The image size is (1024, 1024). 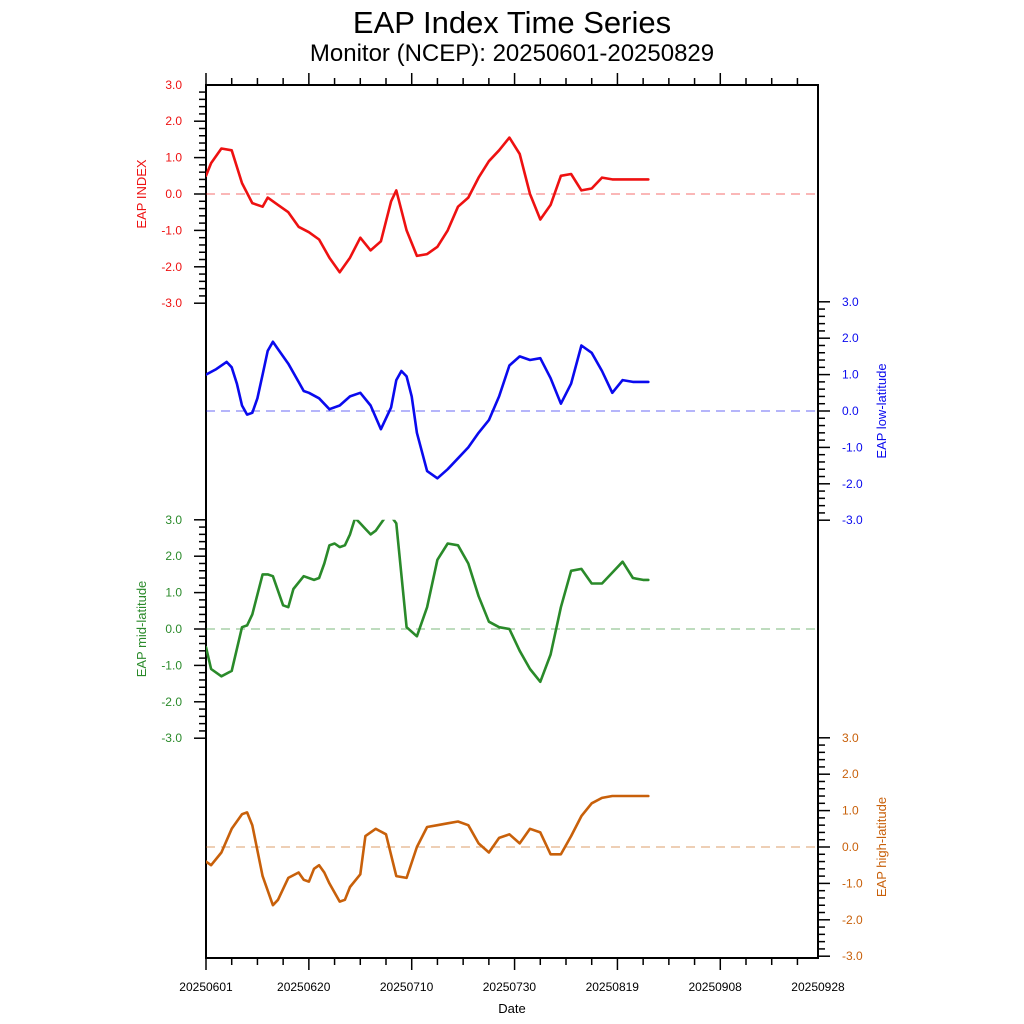 I want to click on x-tick-label: 20250928, so click(x=818, y=987).